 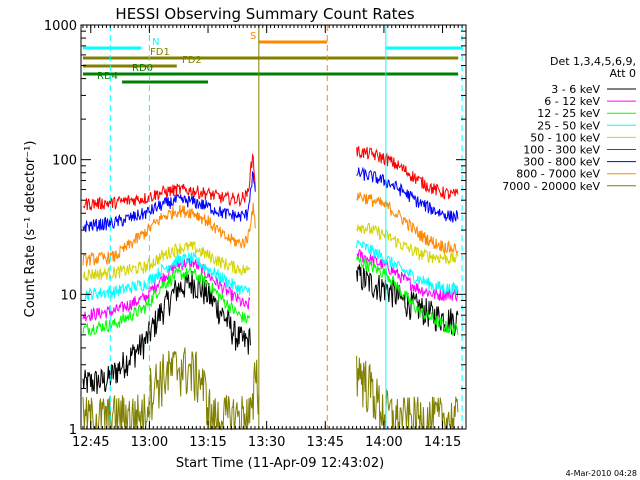 I want to click on series-25-50-kev, so click(x=270, y=270).